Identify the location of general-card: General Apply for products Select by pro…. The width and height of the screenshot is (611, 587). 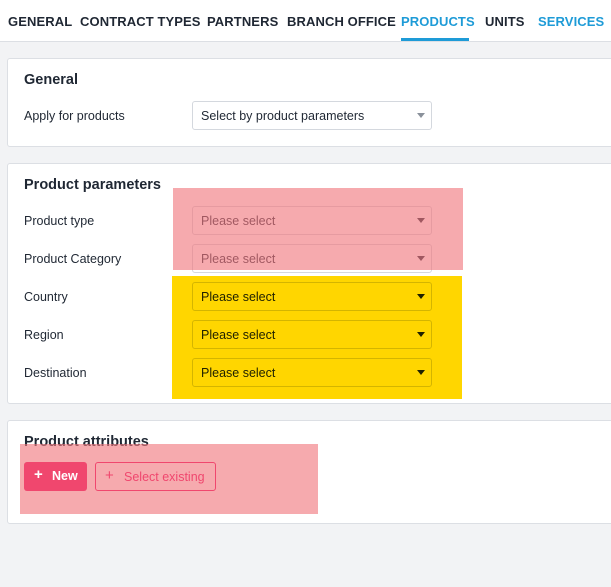
(309, 102).